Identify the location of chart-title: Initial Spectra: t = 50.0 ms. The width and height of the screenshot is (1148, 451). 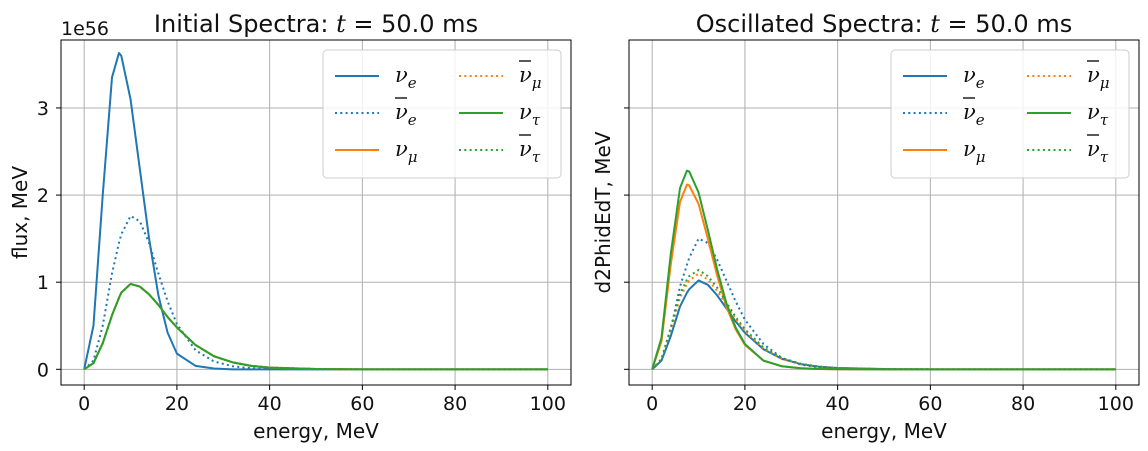
(316, 24).